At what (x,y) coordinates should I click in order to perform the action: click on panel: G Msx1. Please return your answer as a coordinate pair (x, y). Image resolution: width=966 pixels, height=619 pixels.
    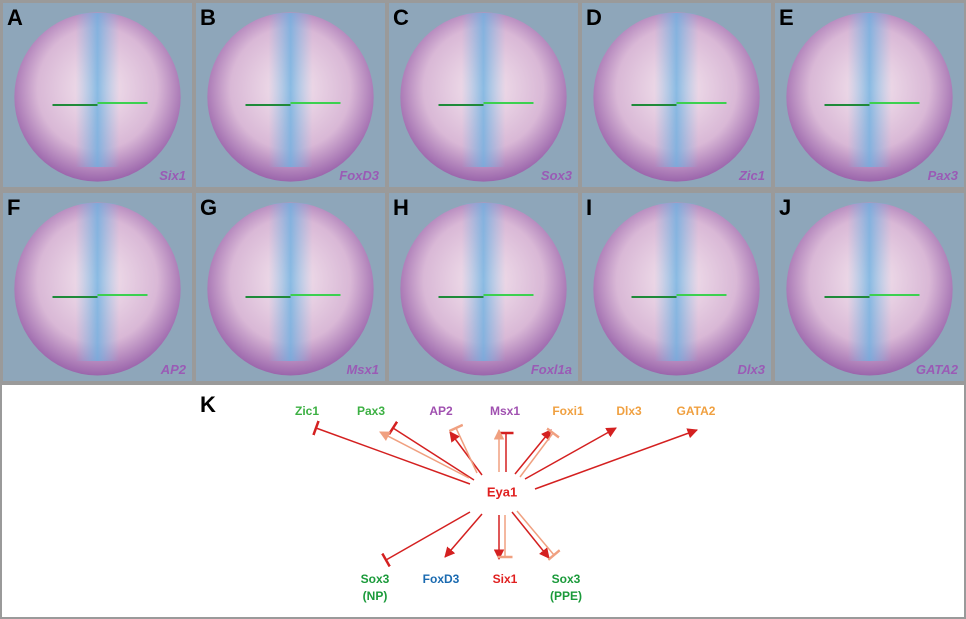
    Looking at the image, I should click on (290, 287).